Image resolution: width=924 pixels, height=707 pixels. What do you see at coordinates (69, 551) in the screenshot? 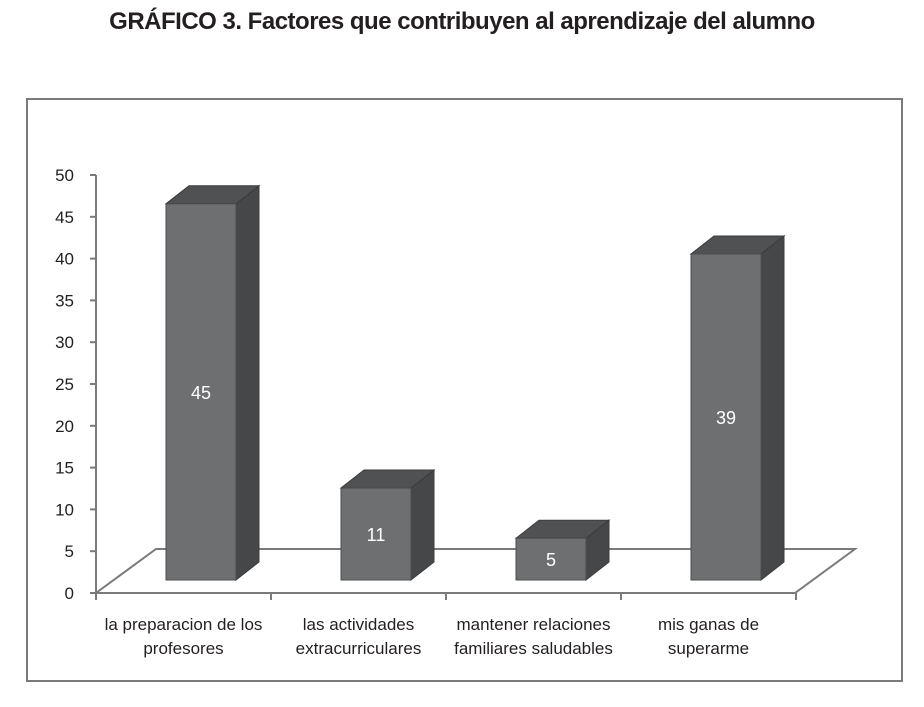
I see `y-tick-label: 5` at bounding box center [69, 551].